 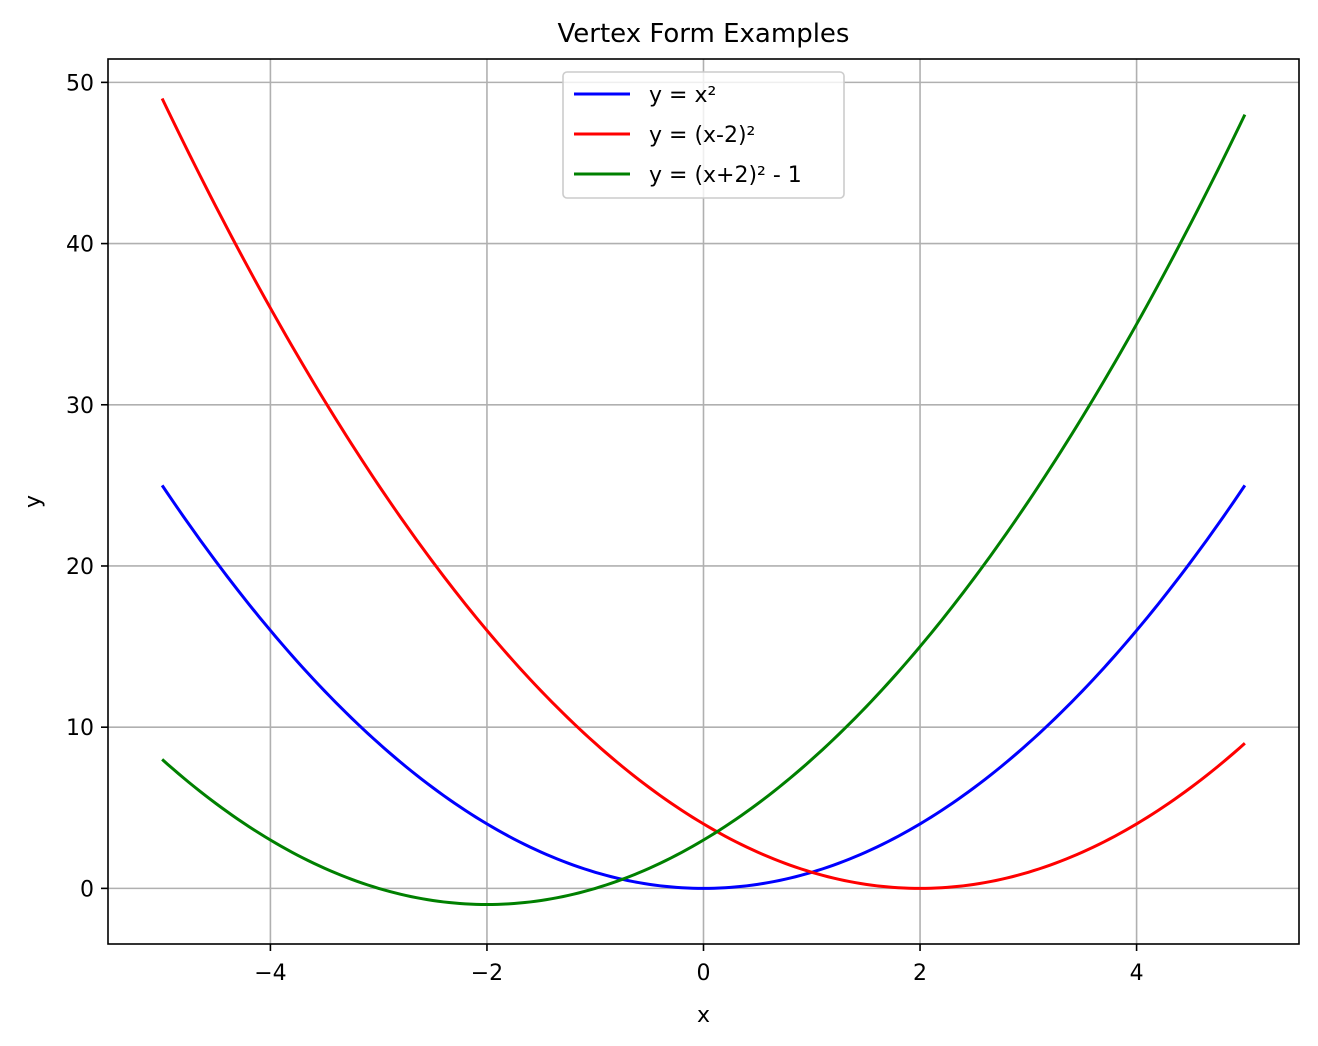 I want to click on legend-label: y = x², so click(x=682, y=95).